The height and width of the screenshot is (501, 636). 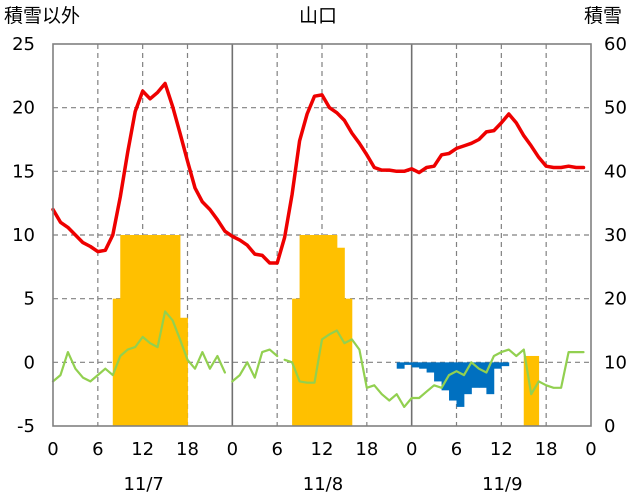 I want to click on y-tick-left-label: 10, so click(x=23, y=235).